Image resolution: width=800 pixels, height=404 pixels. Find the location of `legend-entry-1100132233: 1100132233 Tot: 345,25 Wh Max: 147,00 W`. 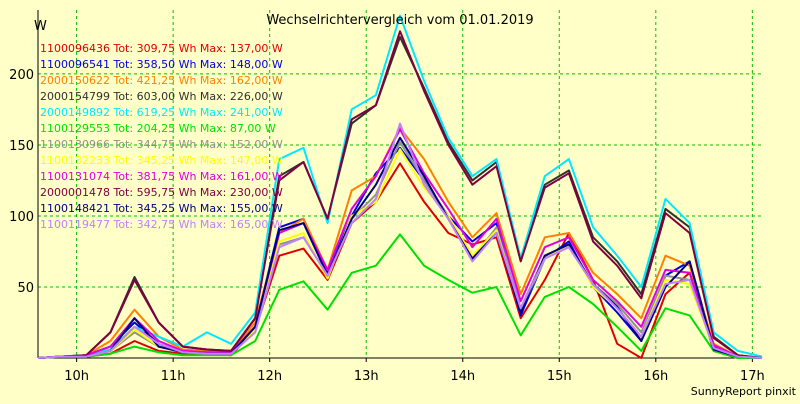

legend-entry-1100132233: 1100132233 Tot: 345,25 Wh Max: 147,00 W is located at coordinates (161, 160).